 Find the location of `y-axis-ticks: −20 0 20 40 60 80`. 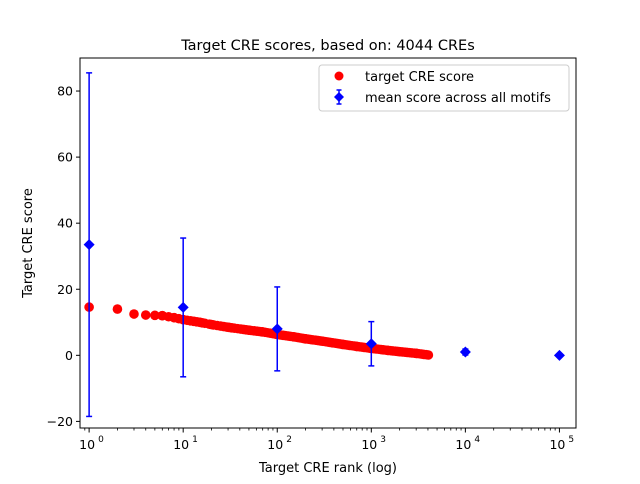

y-axis-ticks: −20 0 20 40 60 80 is located at coordinates (63, 256).